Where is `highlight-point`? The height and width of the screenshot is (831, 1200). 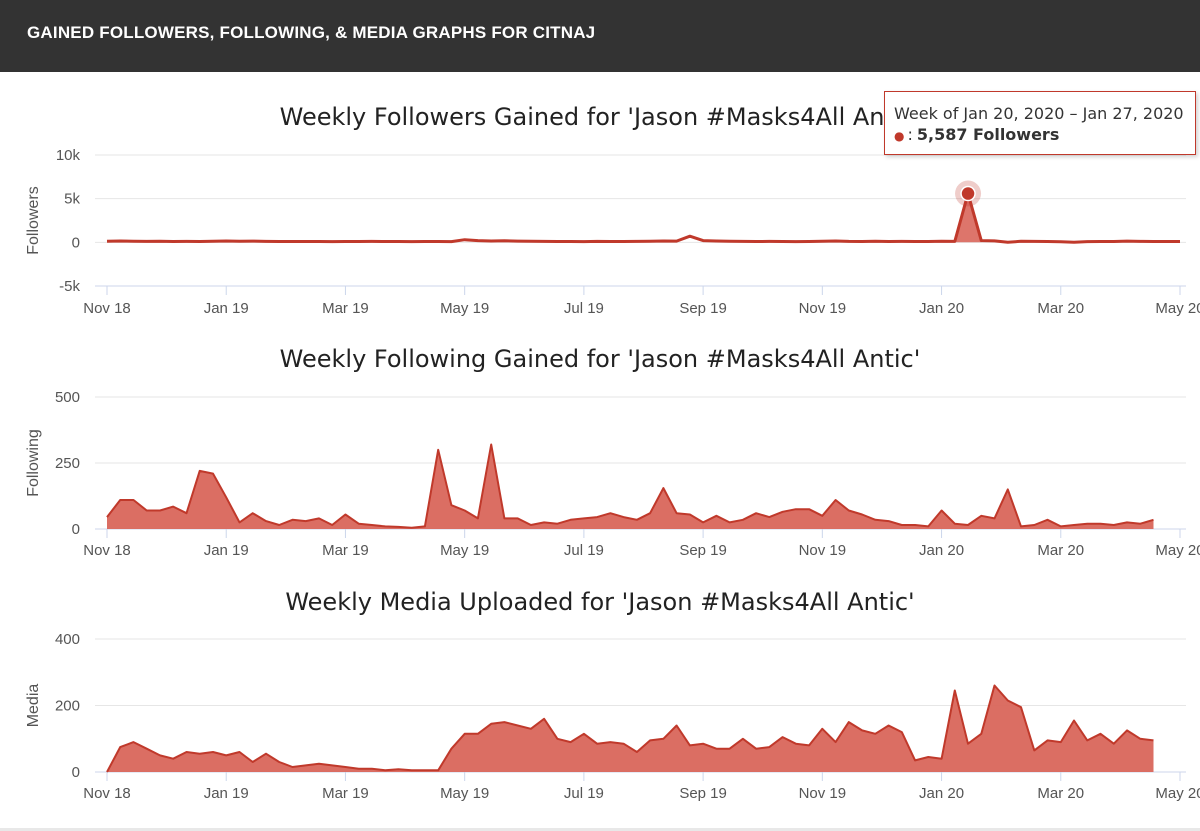
highlight-point is located at coordinates (968, 193).